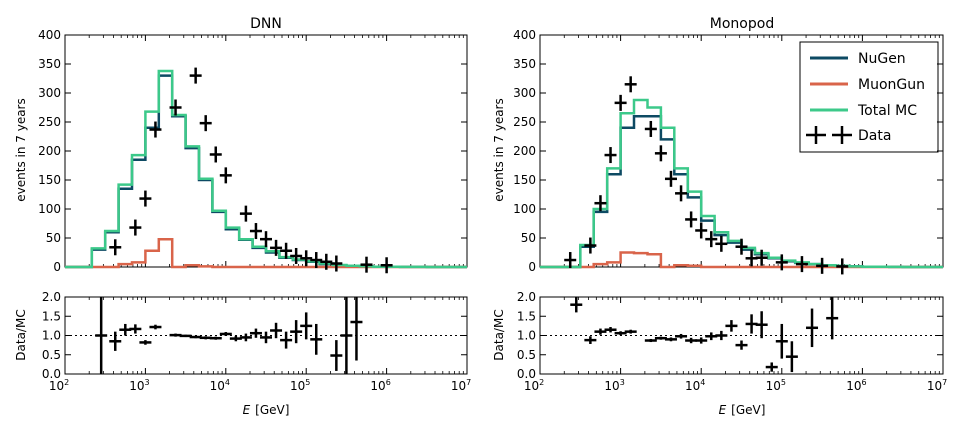 This screenshot has width=972, height=436. What do you see at coordinates (266, 410) in the screenshot?
I see `xlabel-left: E [GeV]` at bounding box center [266, 410].